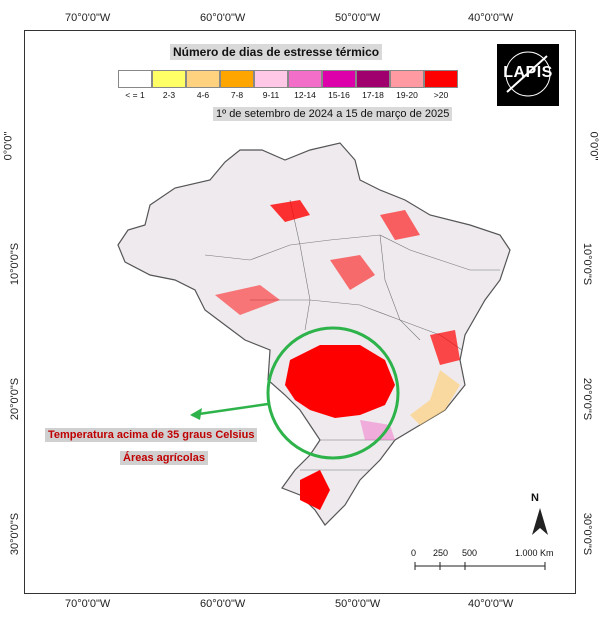 The height and width of the screenshot is (619, 600). Describe the element at coordinates (223, 18) in the screenshot. I see `top-lon-60w: 60°0'0"W` at that location.